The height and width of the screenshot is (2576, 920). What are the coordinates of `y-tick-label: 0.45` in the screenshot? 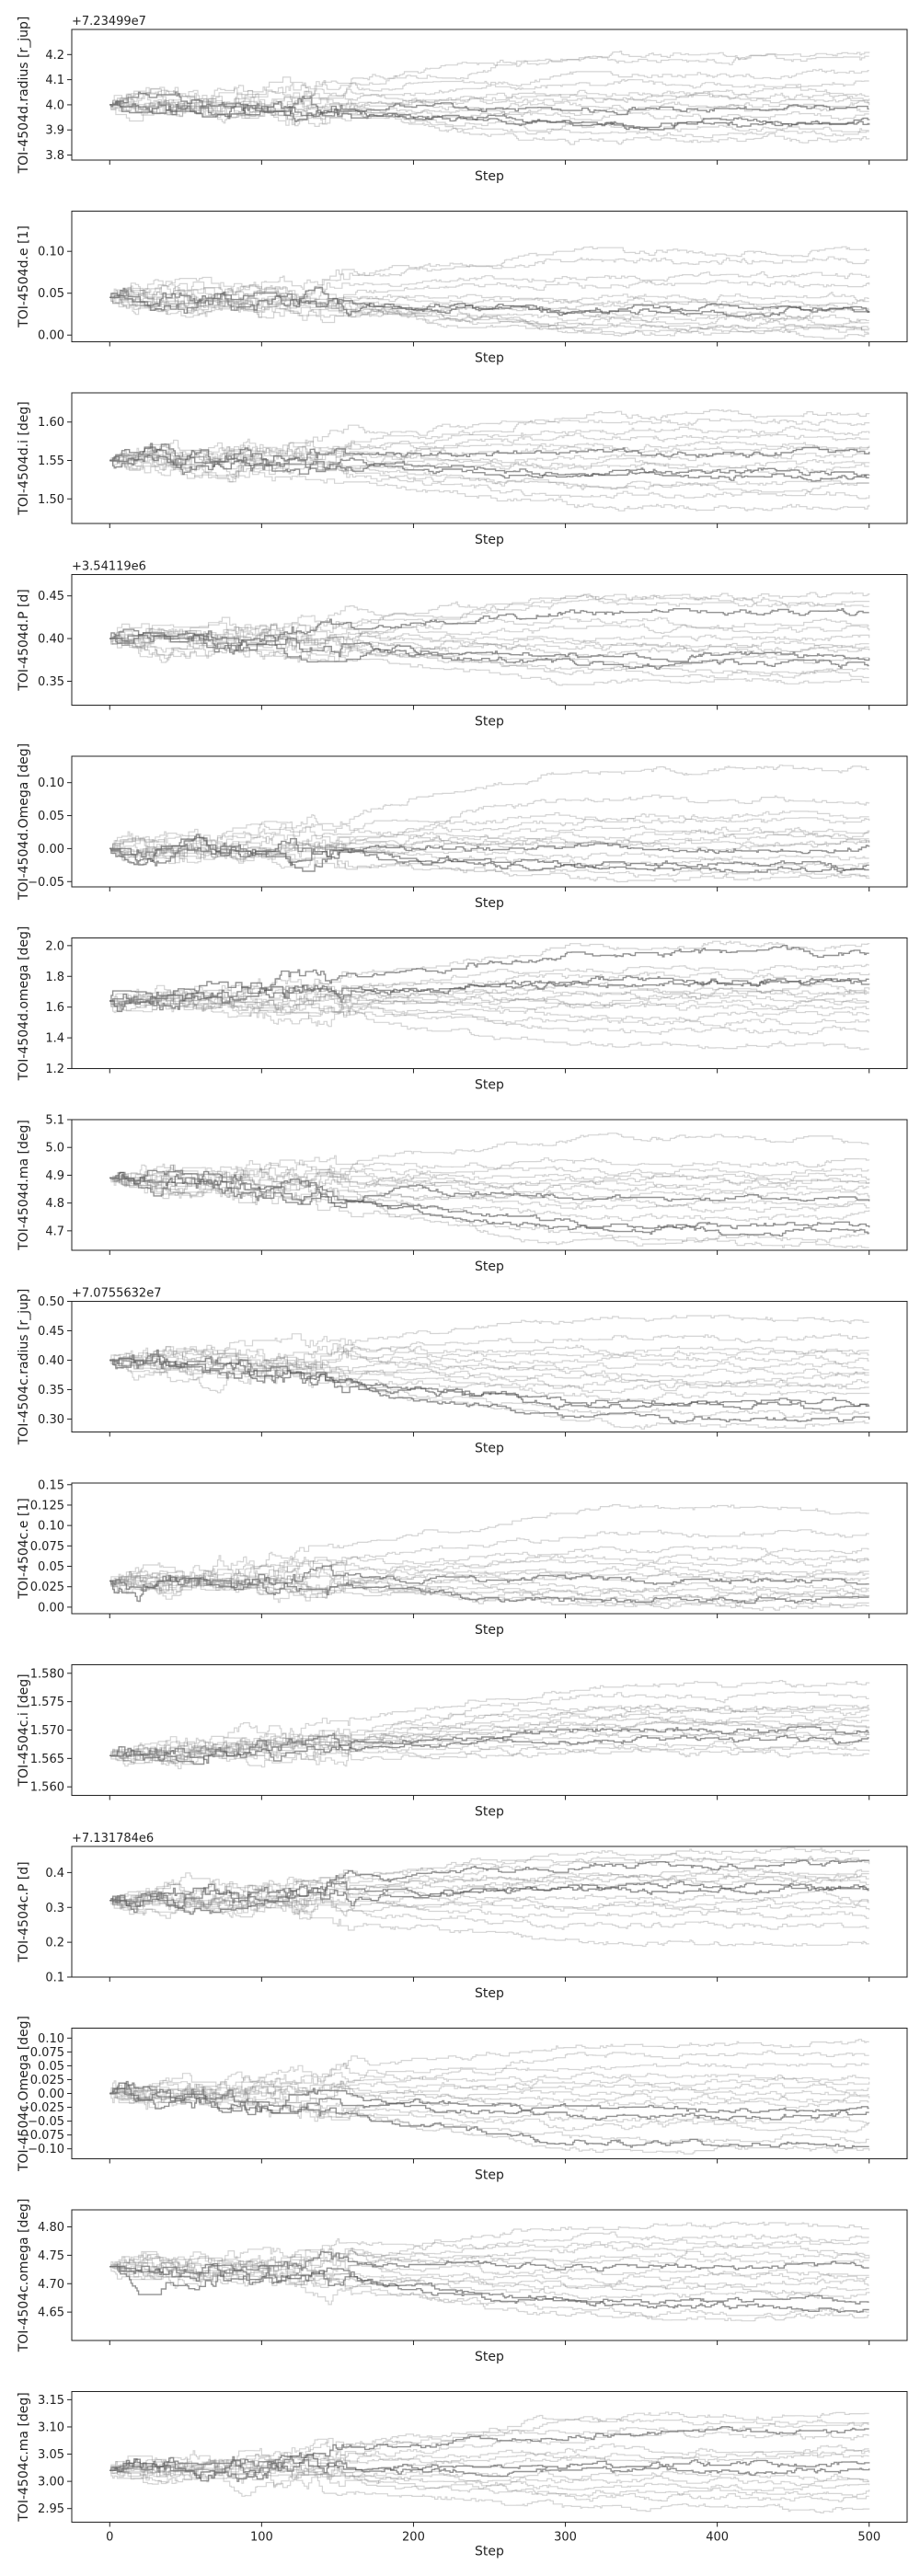 It's located at (51, 1332).